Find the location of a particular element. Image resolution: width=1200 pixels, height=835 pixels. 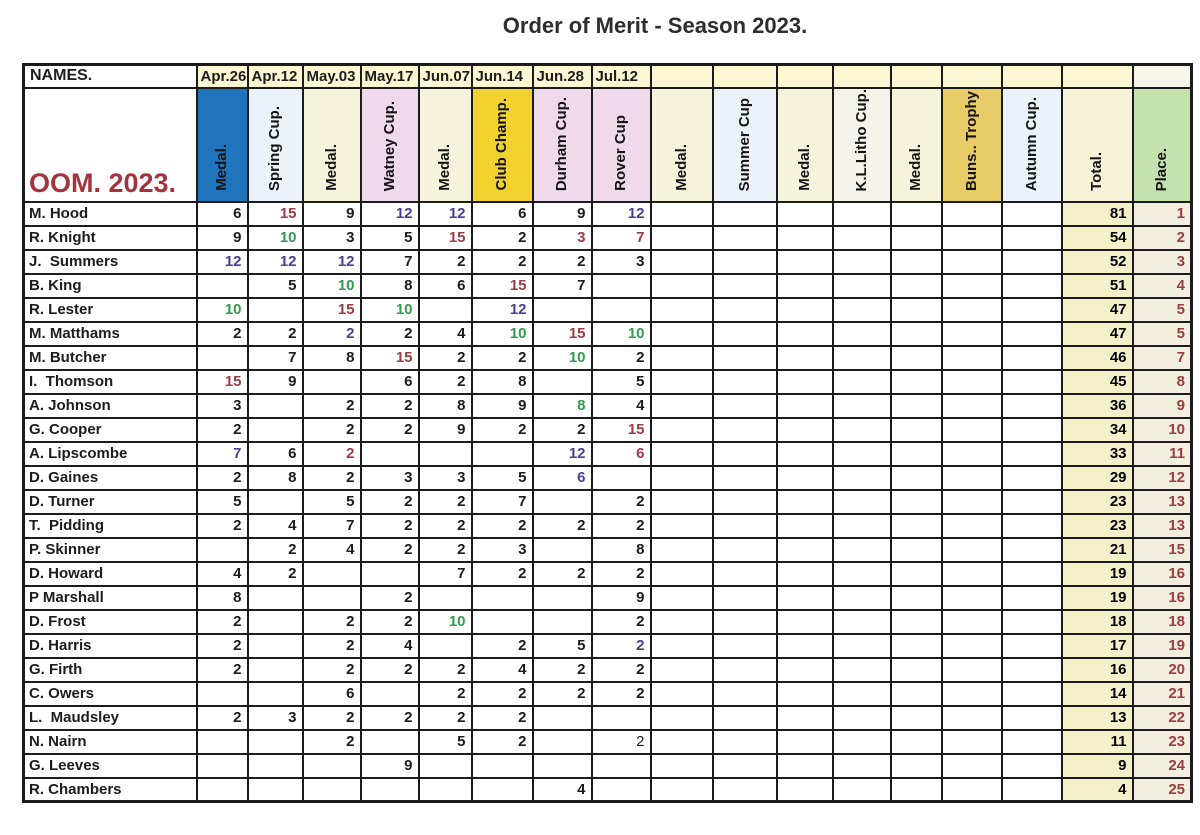

player-row-d-turner: D. Turner 5 5 2 2 7 2 23 13 is located at coordinates (607, 501).